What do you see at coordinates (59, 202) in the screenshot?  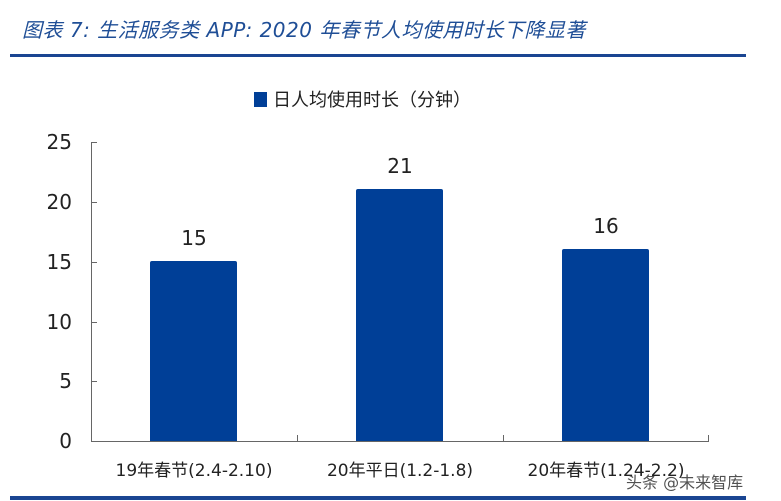 I see `y-tick-label: 20` at bounding box center [59, 202].